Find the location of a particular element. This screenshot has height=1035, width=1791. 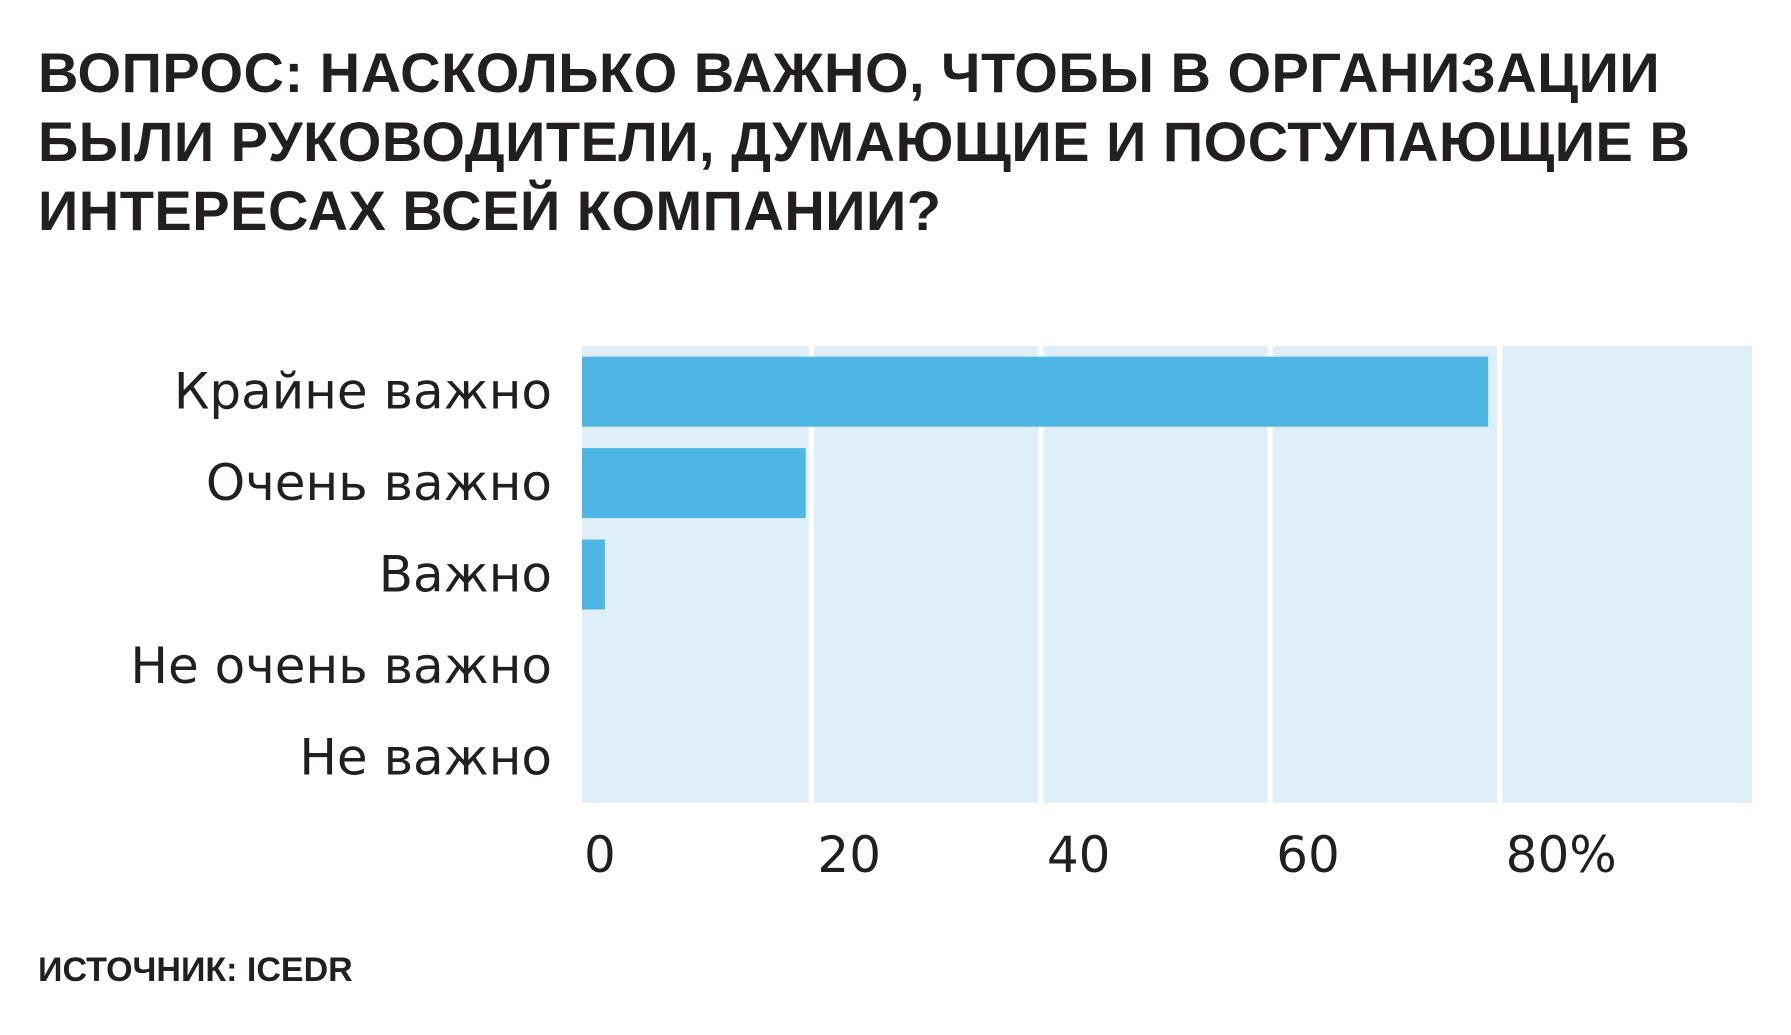

category-label-2: Очень важно is located at coordinates (379, 483).